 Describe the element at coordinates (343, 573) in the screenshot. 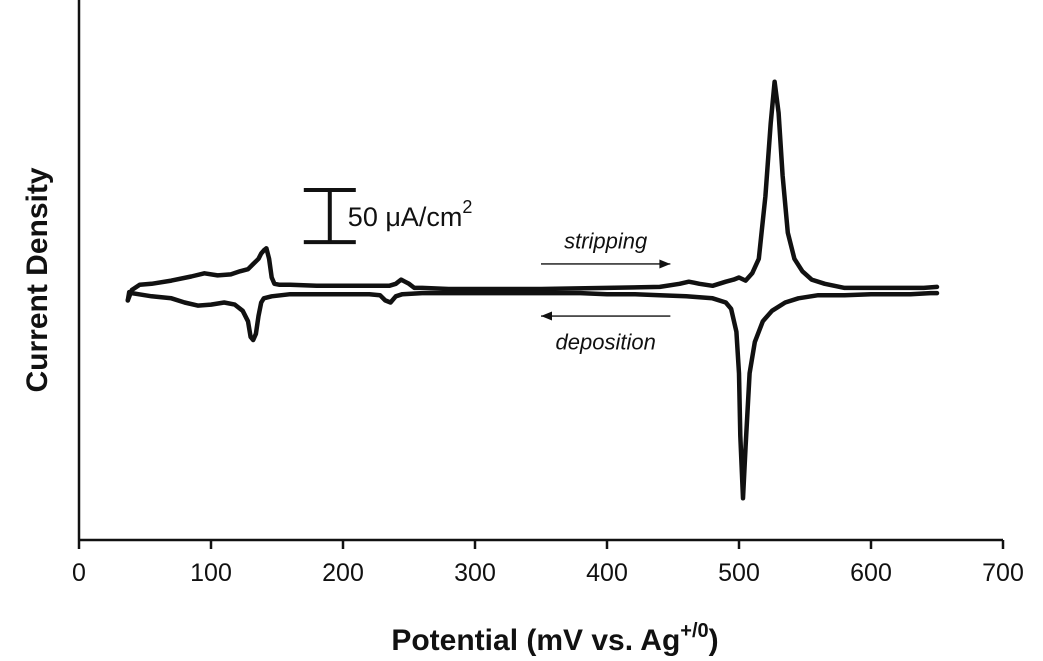

I see `x-tick-label: 200` at that location.